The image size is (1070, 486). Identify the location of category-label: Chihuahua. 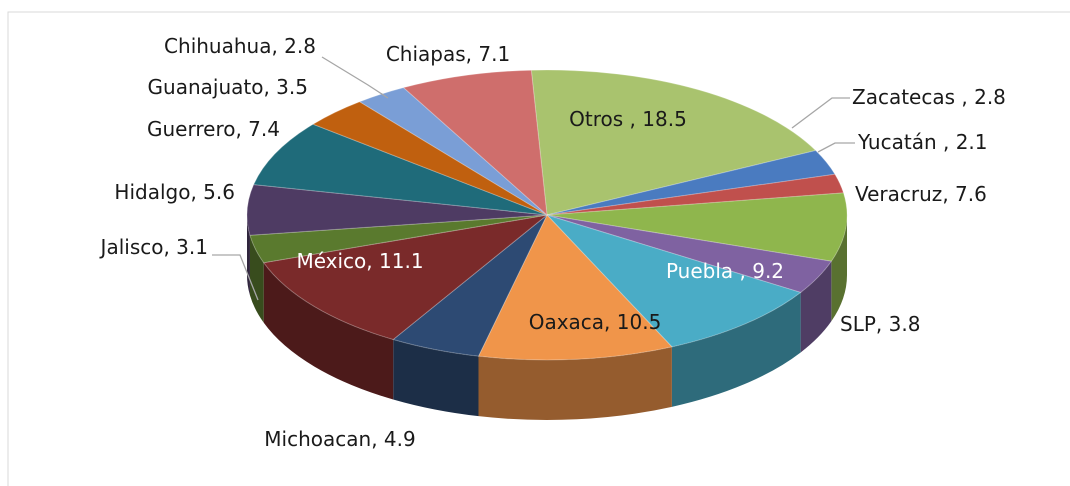
(217, 46).